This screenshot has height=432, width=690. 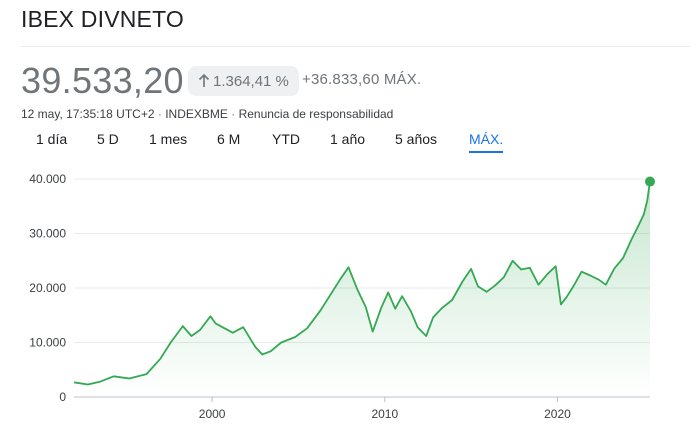 I want to click on tab-1-month: 1 mes, so click(x=168, y=139).